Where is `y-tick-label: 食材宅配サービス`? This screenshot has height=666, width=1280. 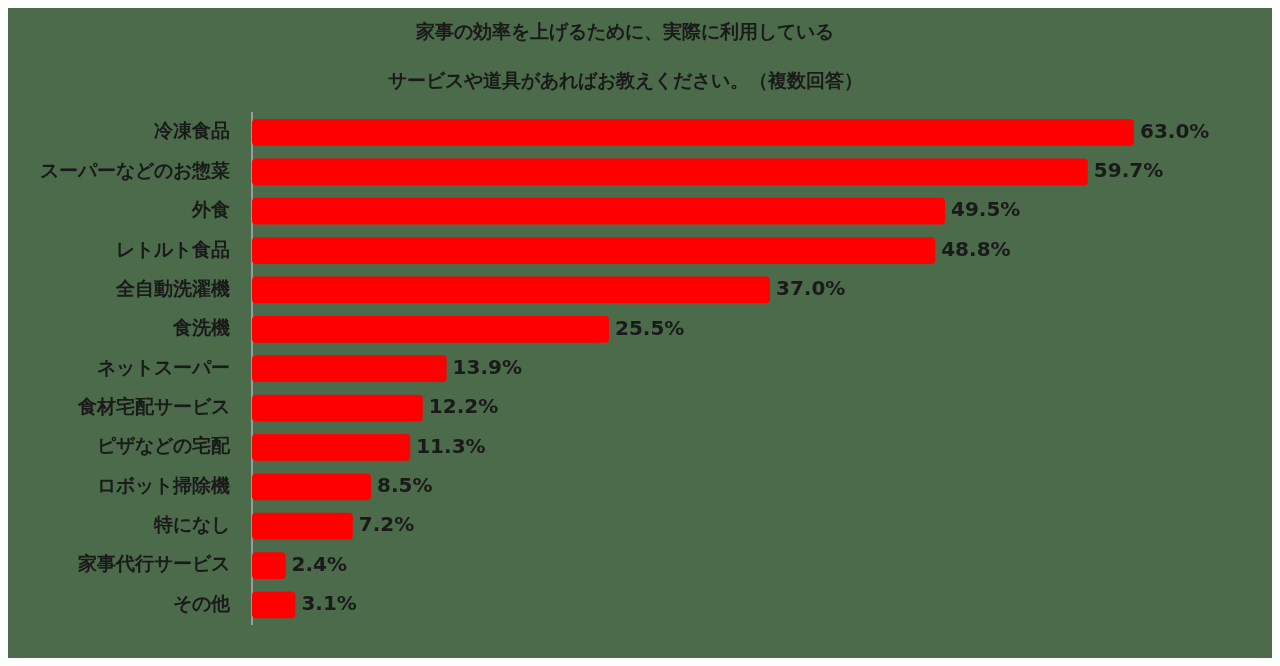
y-tick-label: 食材宅配サービス is located at coordinates (153, 406).